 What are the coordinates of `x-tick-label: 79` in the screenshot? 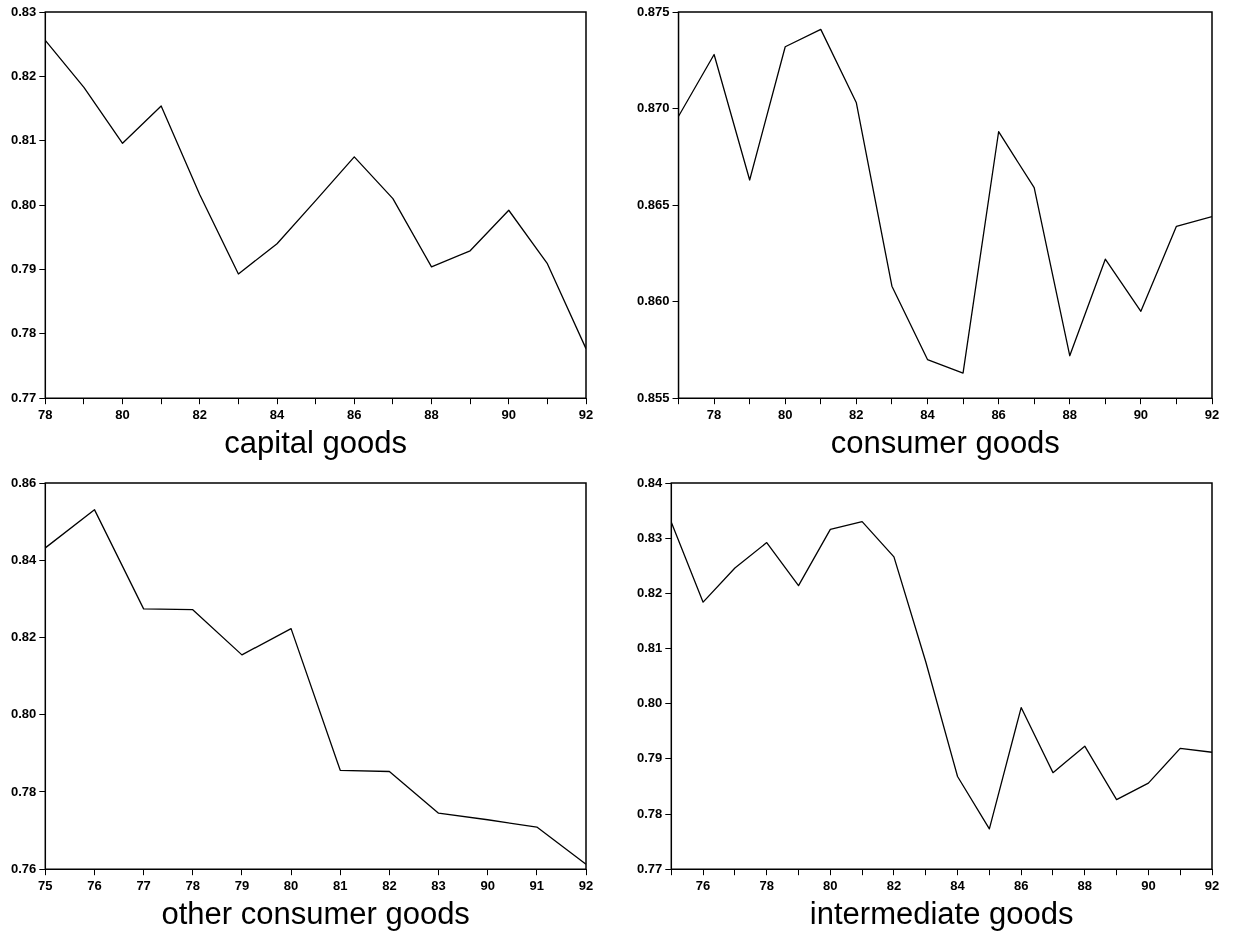 It's located at (242, 885).